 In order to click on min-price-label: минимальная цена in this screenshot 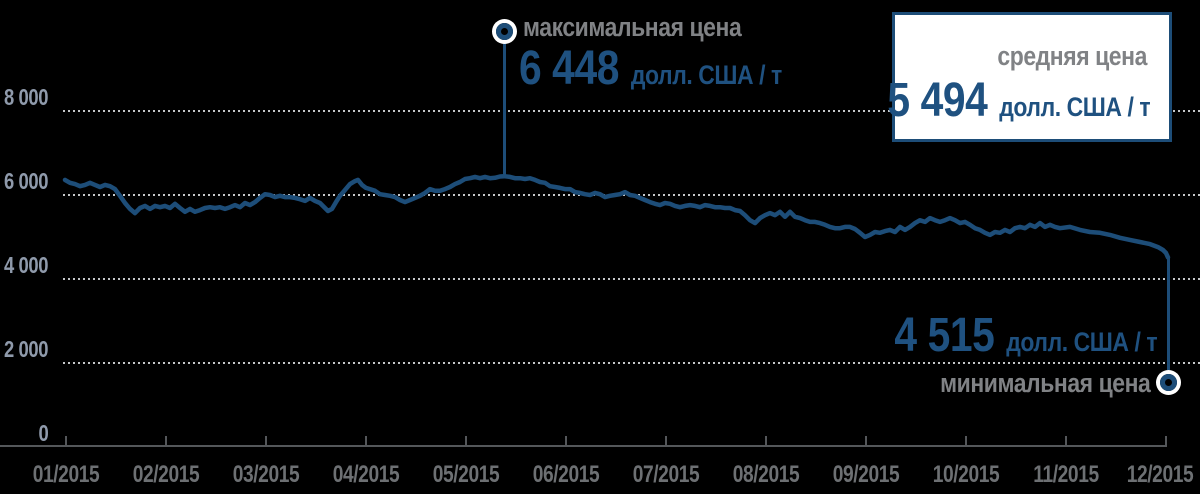, I will do `click(1045, 383)`.